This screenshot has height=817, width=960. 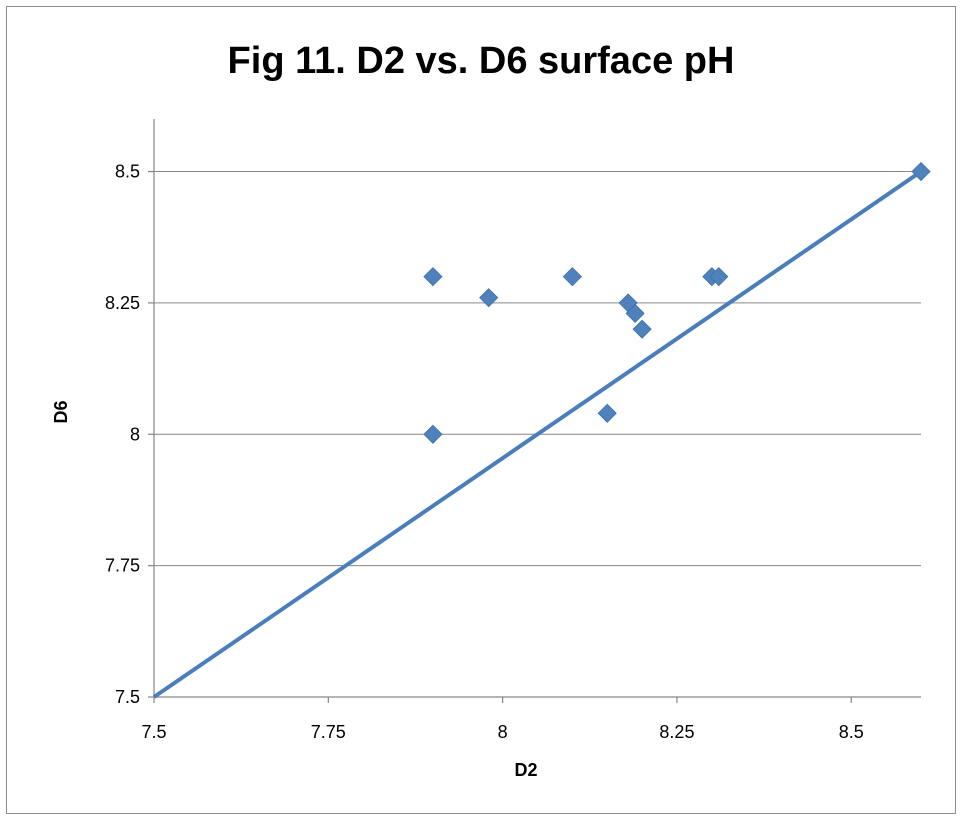 I want to click on chart-title: Fig 11. D2 vs. D6 surface pH, so click(x=481, y=61).